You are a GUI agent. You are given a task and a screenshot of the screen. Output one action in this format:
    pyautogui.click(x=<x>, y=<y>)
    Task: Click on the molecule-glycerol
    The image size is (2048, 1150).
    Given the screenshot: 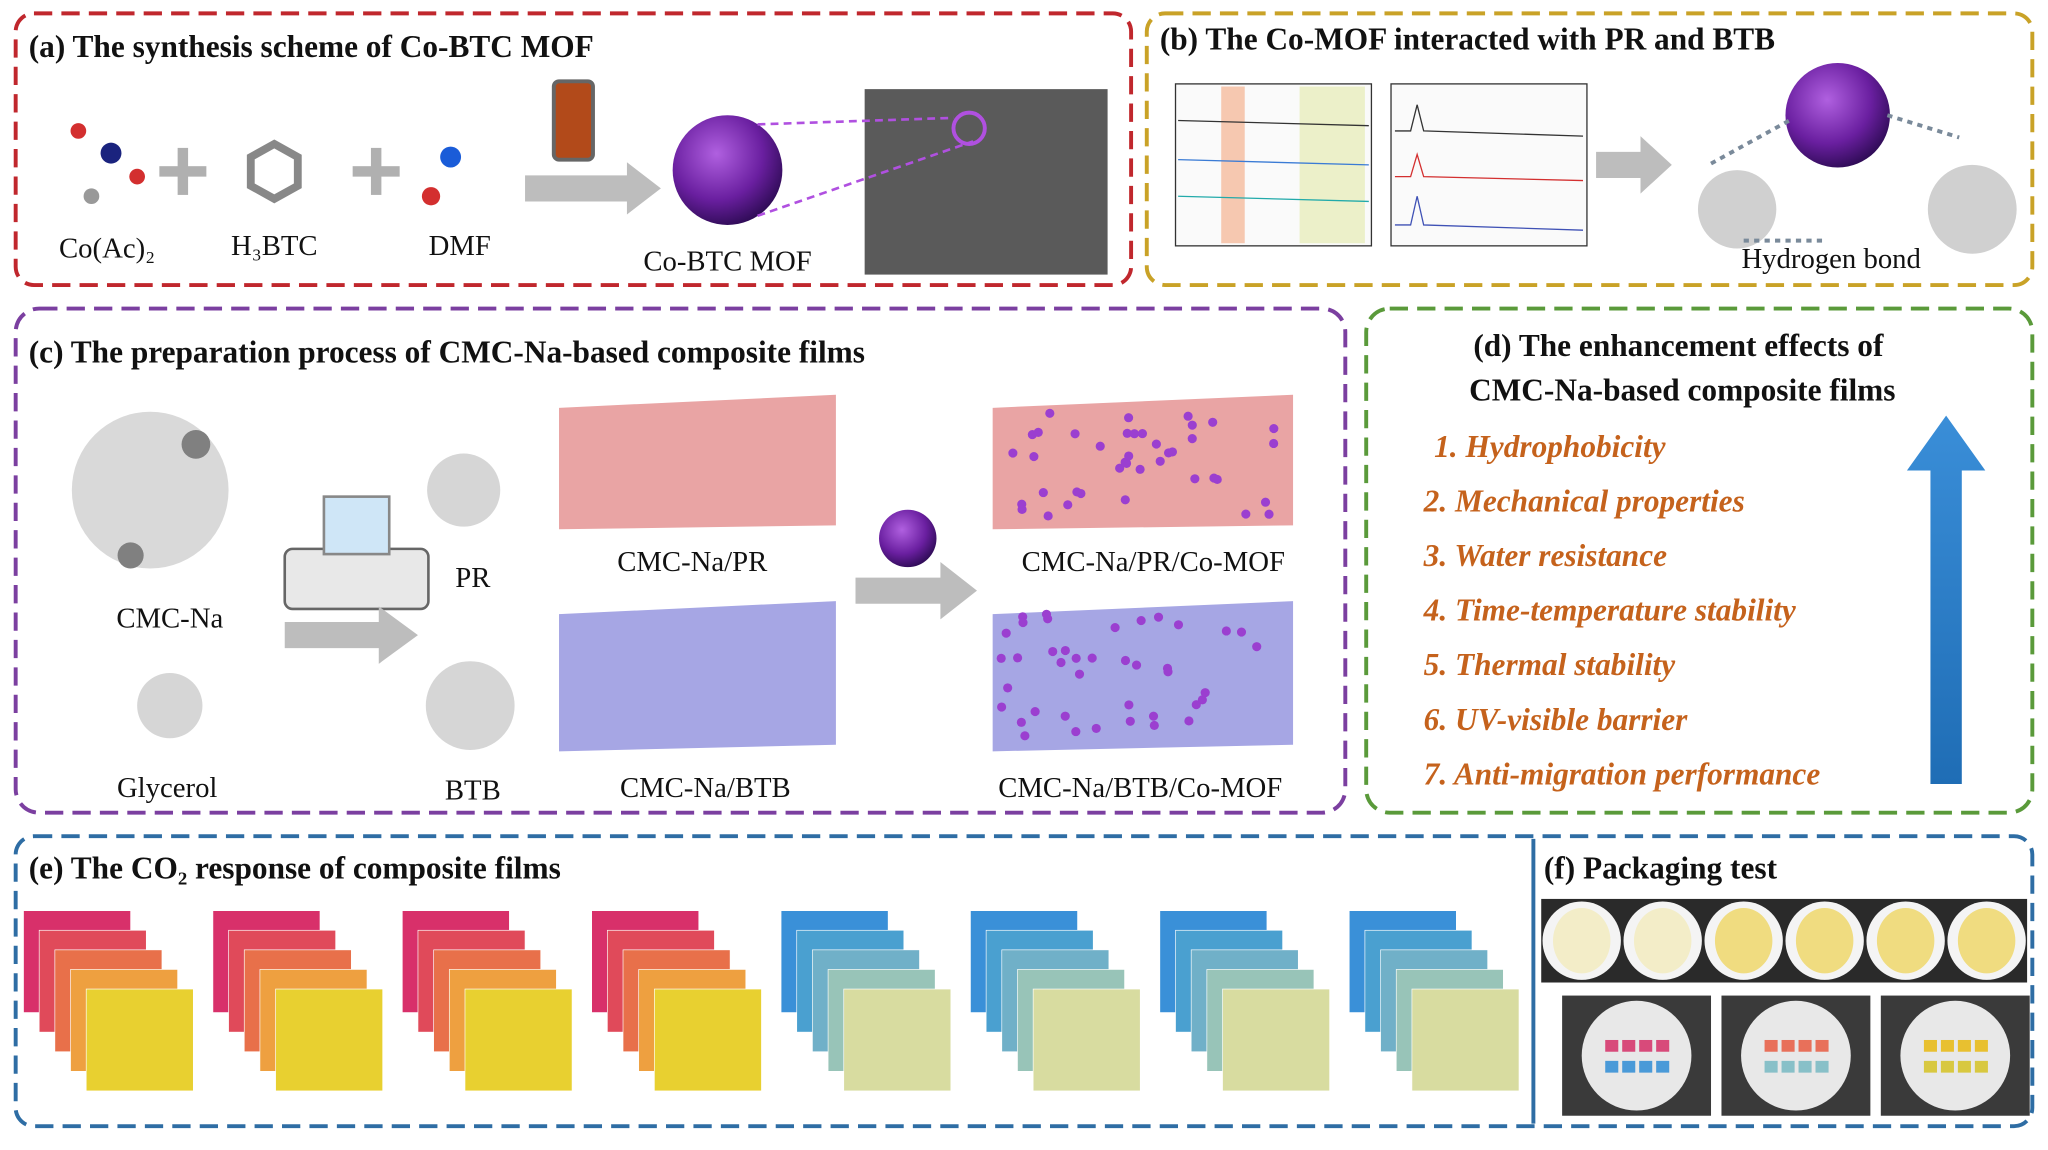 What is the action you would take?
    pyautogui.click(x=170, y=705)
    